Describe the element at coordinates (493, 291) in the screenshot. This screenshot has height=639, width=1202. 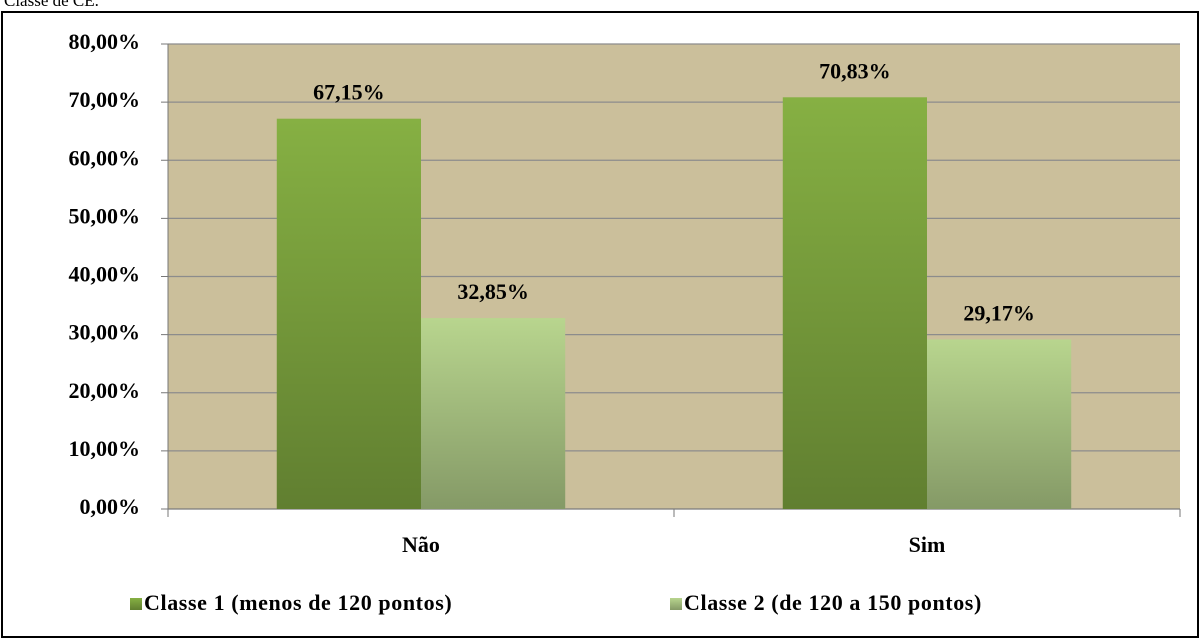
I see `value-label: 32,85%` at that location.